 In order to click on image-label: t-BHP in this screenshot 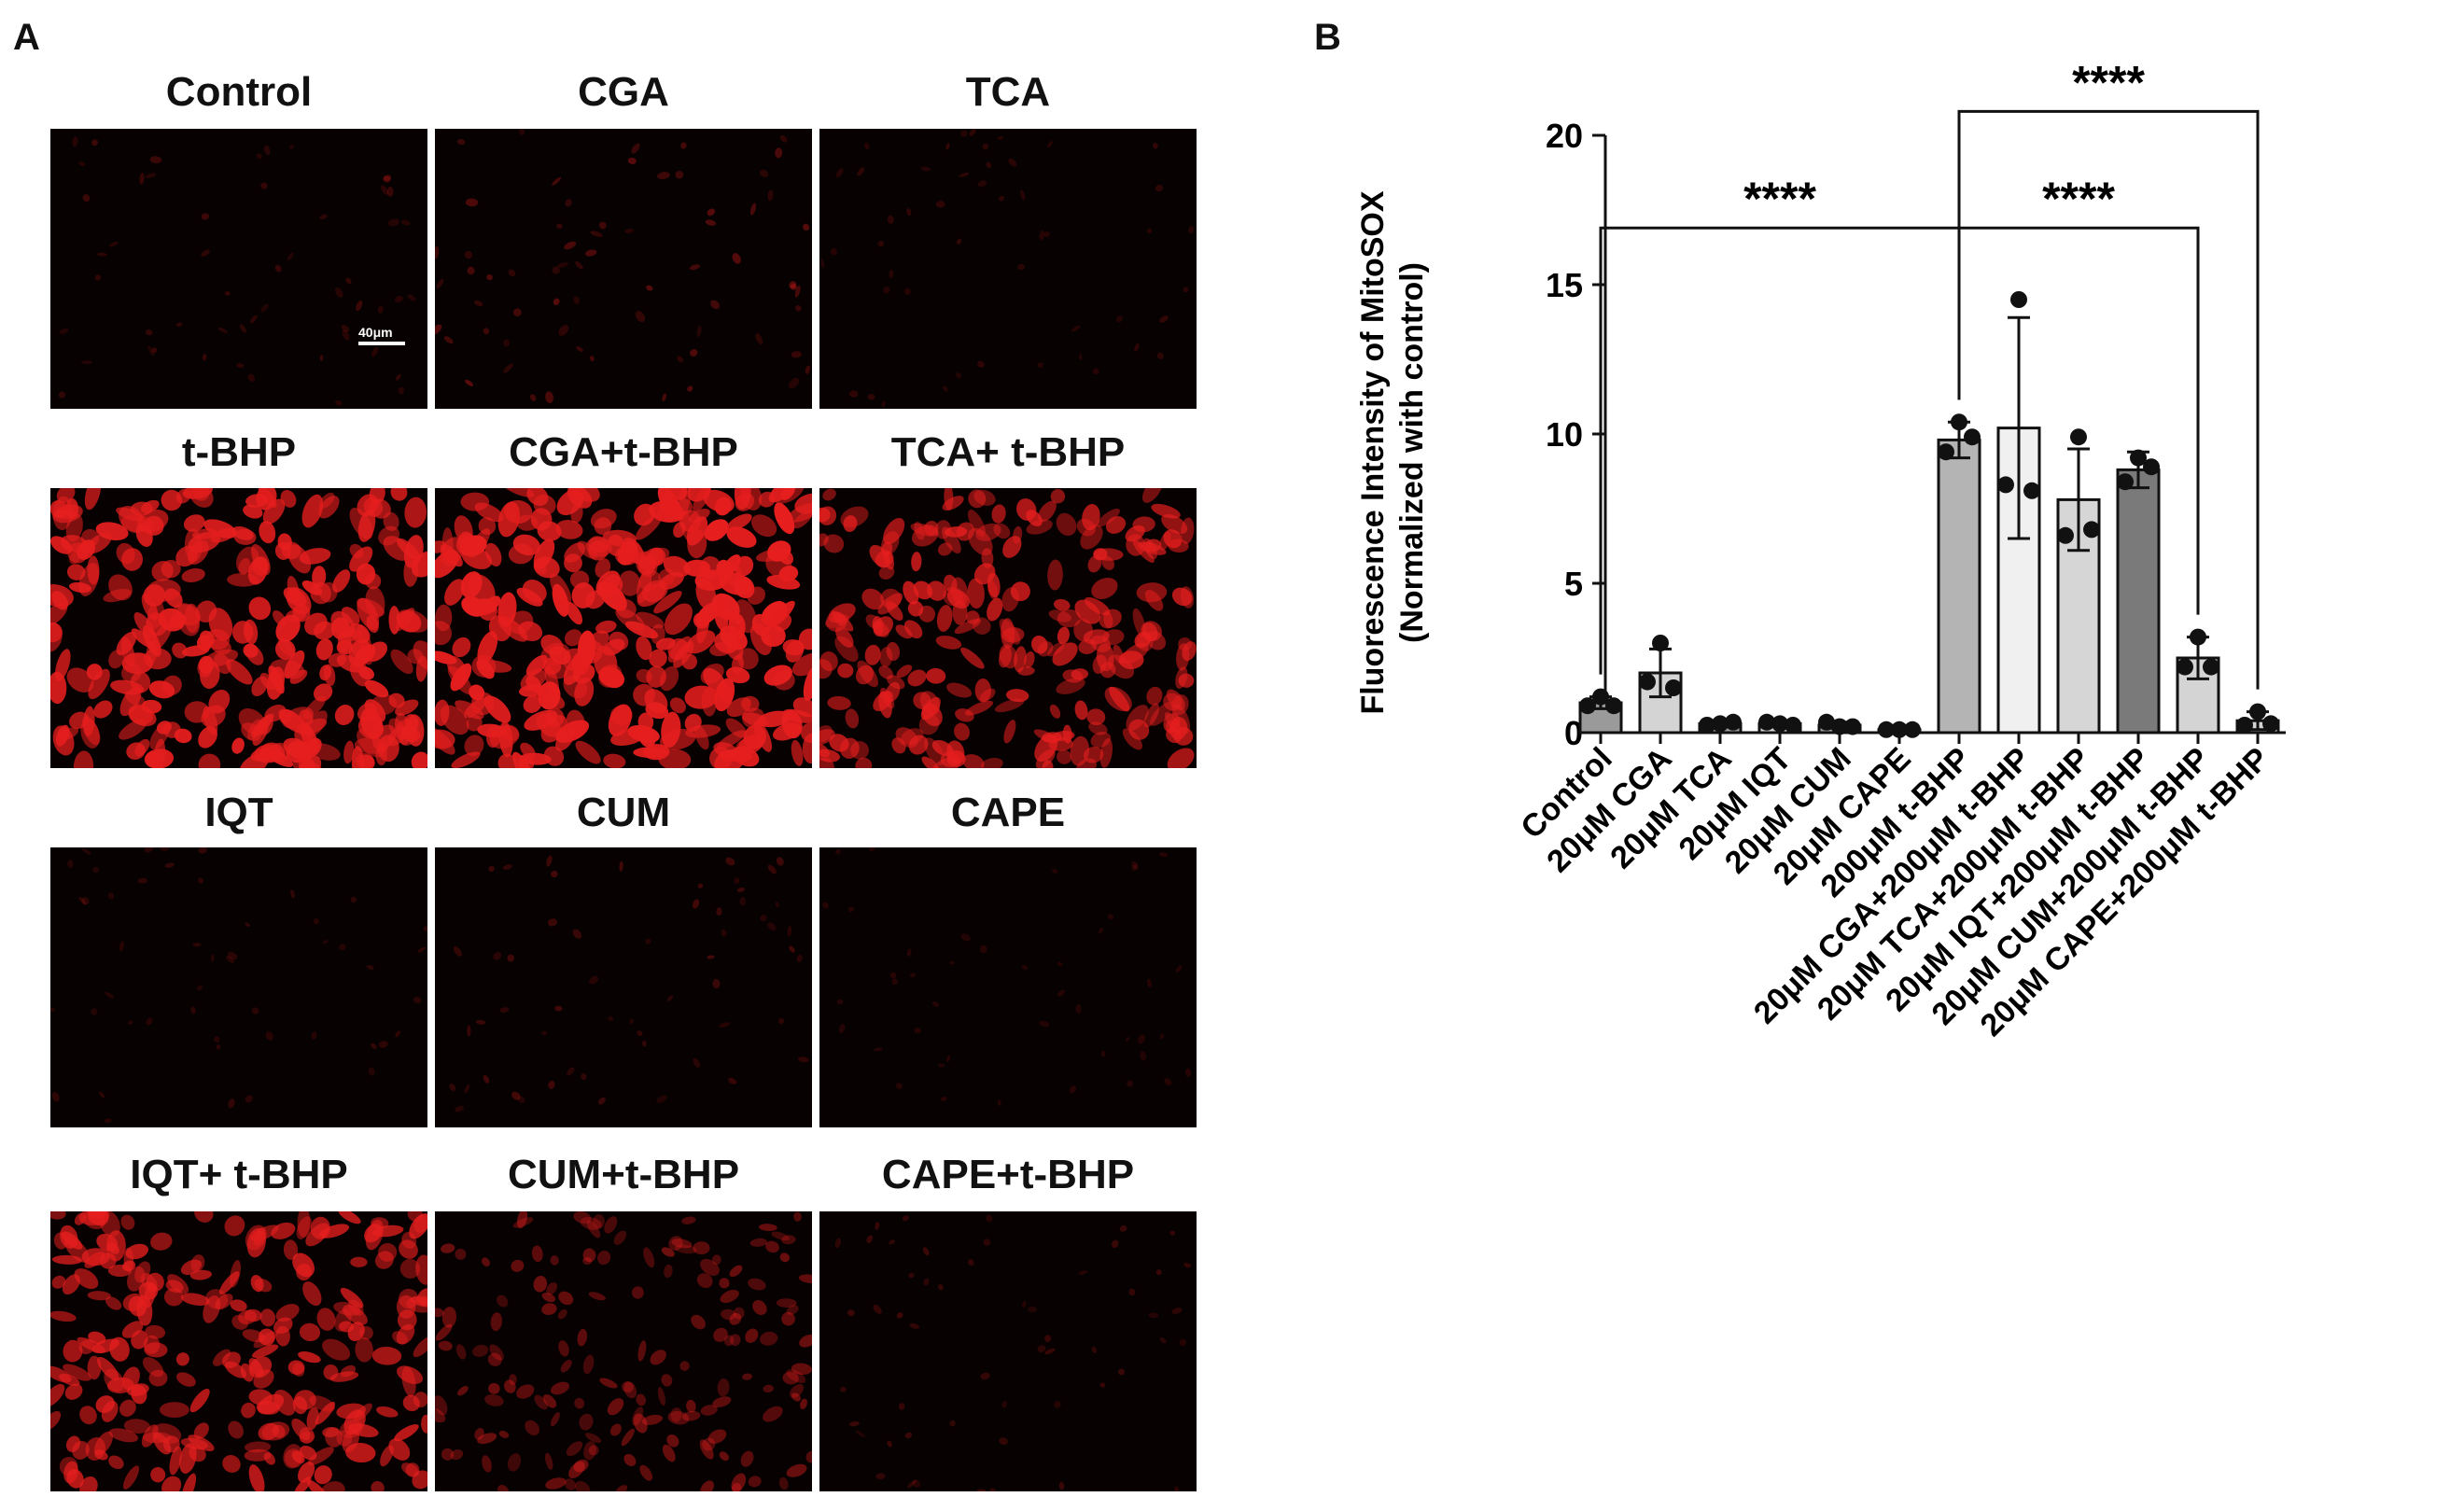, I will do `click(239, 452)`.